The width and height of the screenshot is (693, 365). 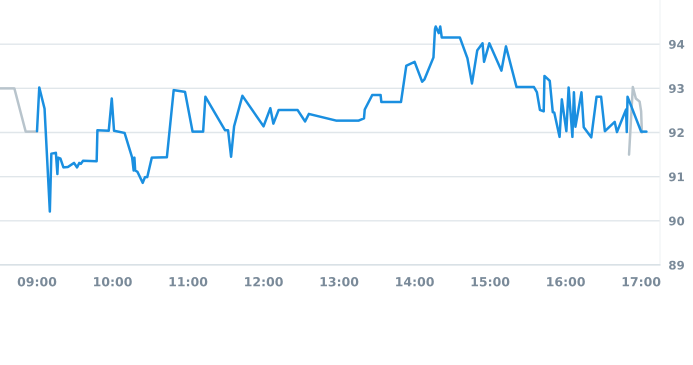 What do you see at coordinates (415, 281) in the screenshot?
I see `x-tick-label: 14:00` at bounding box center [415, 281].